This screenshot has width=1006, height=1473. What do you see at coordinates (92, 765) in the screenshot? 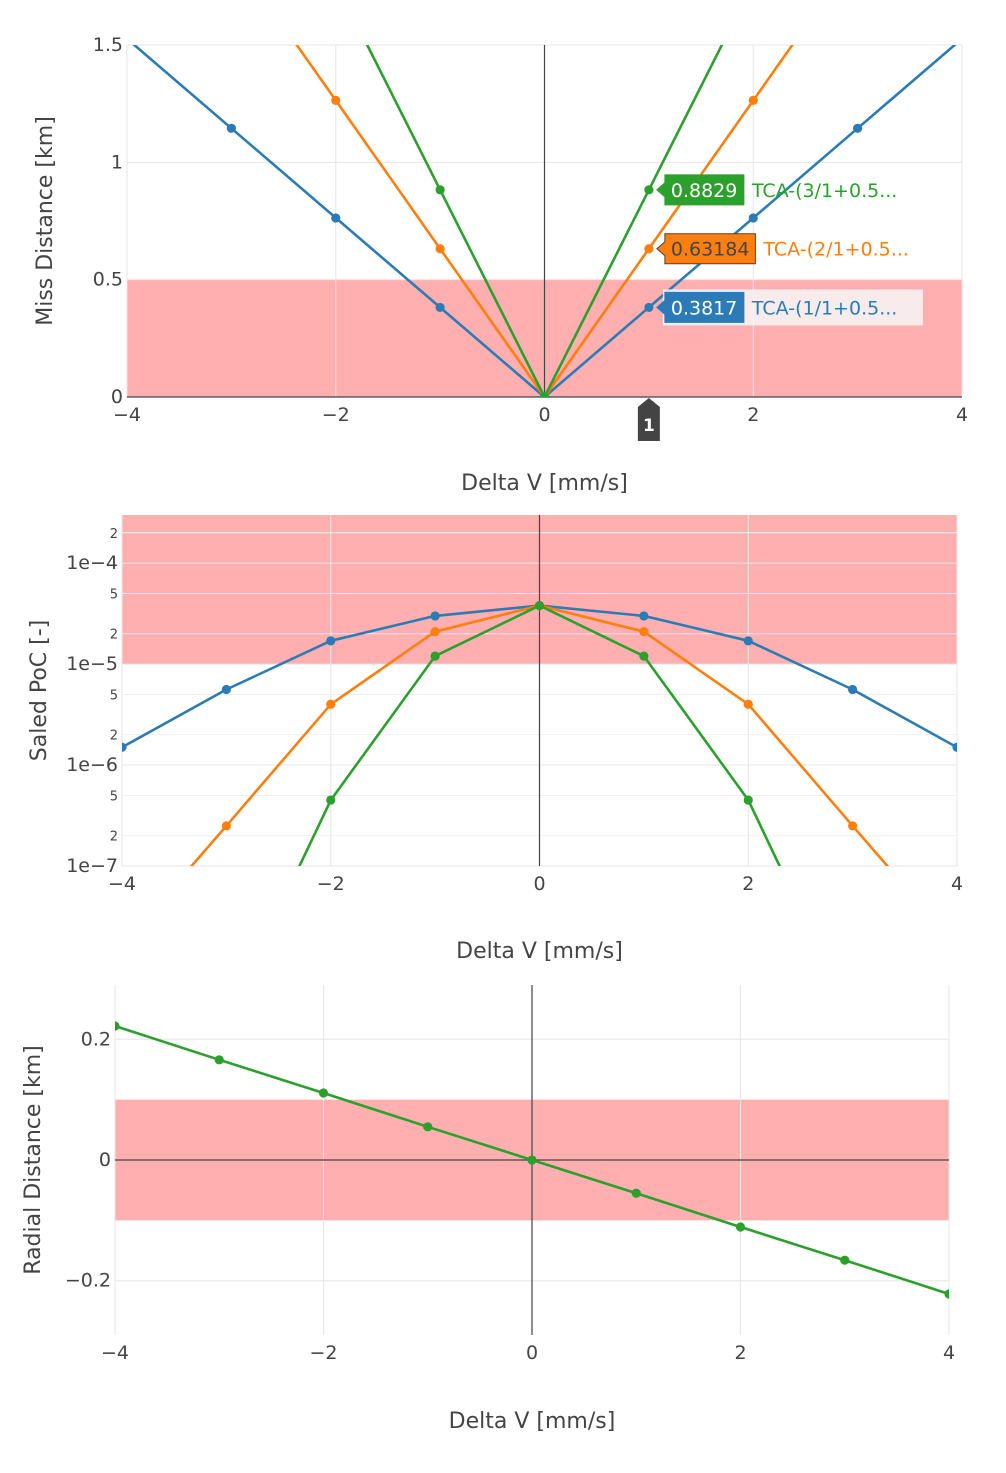
I see `y-tick-label: 1e−6` at bounding box center [92, 765].